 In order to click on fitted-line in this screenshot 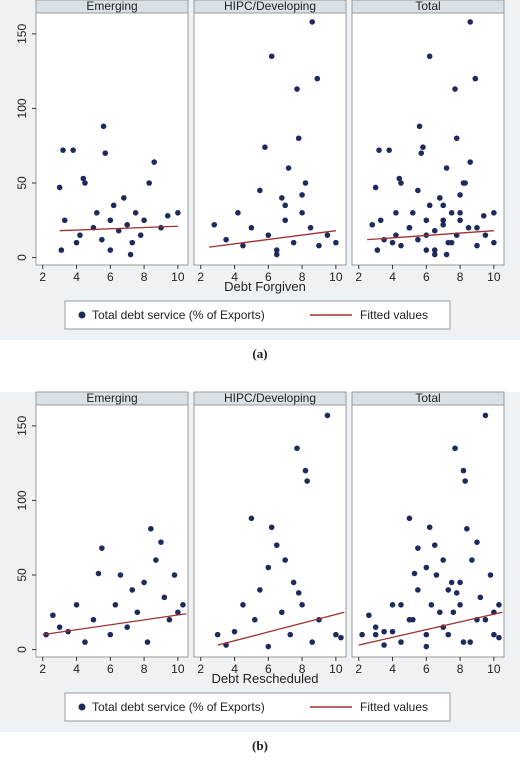, I will do `click(118, 228)`.